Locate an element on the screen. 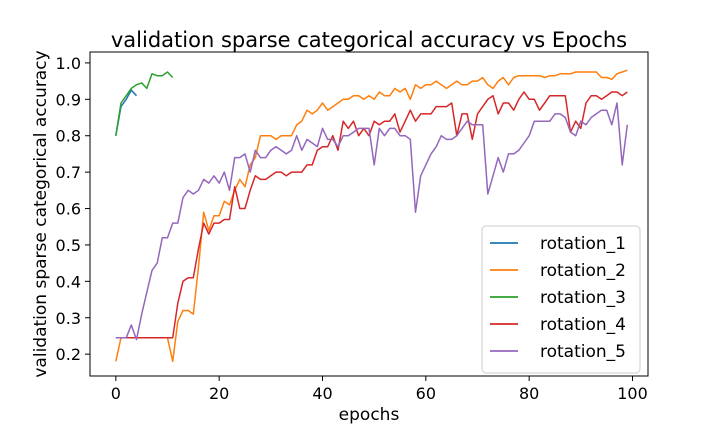 Image resolution: width=720 pixels, height=432 pixels. legend-label-rotation_5: rotation_5 is located at coordinates (583, 352).